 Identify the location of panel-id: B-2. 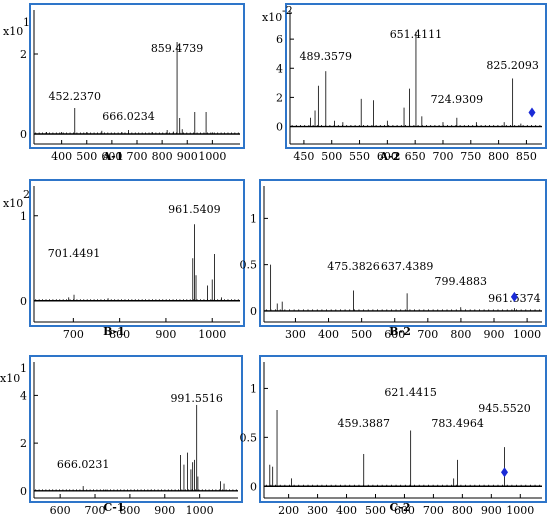
(400, 331).